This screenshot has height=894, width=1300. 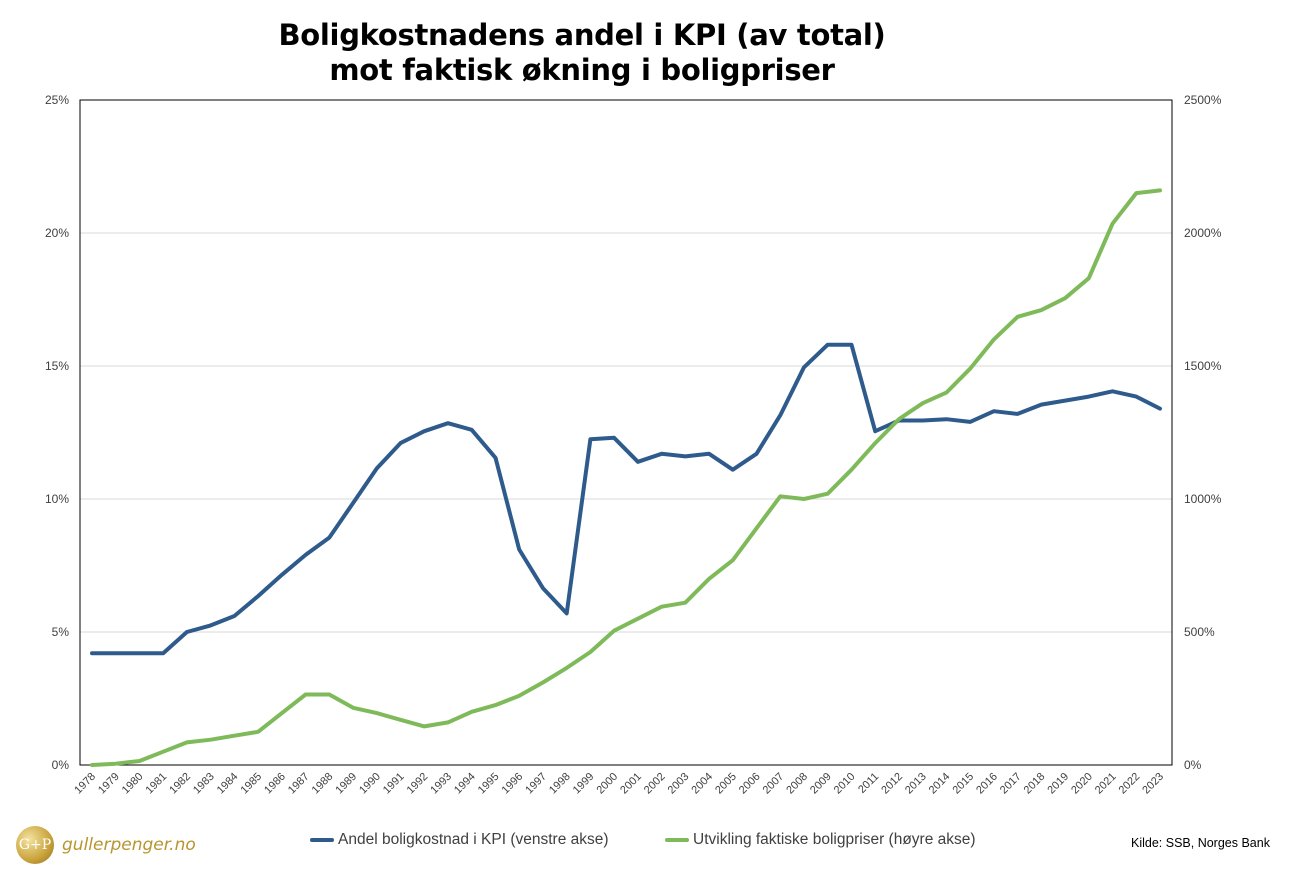 What do you see at coordinates (582, 35) in the screenshot?
I see `chart-title-line-1: Boligkostnadens andel i KPI (av total)` at bounding box center [582, 35].